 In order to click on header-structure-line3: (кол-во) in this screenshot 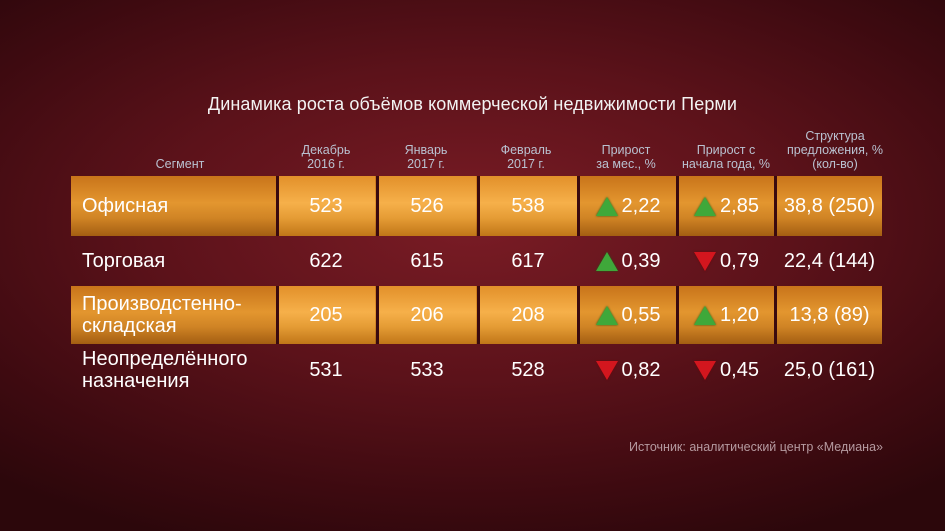, I will do `click(835, 164)`.